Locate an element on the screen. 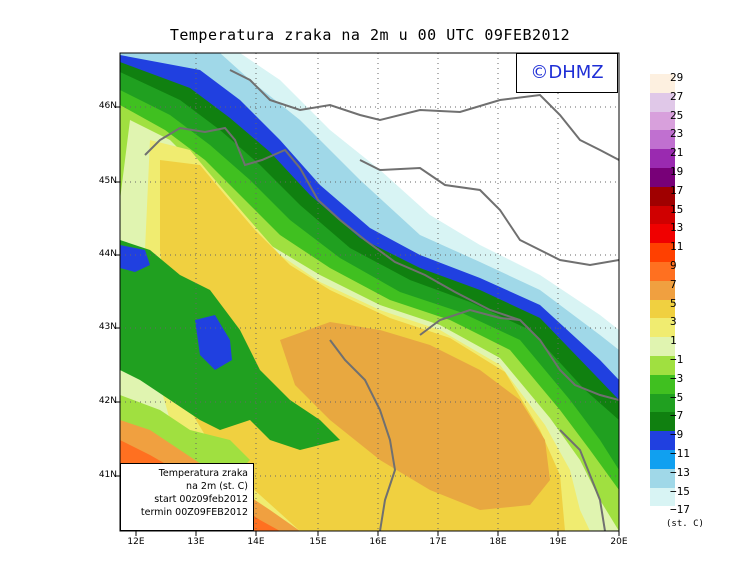 This screenshot has height=582, width=740. legend-label: −13 is located at coordinates (680, 472).